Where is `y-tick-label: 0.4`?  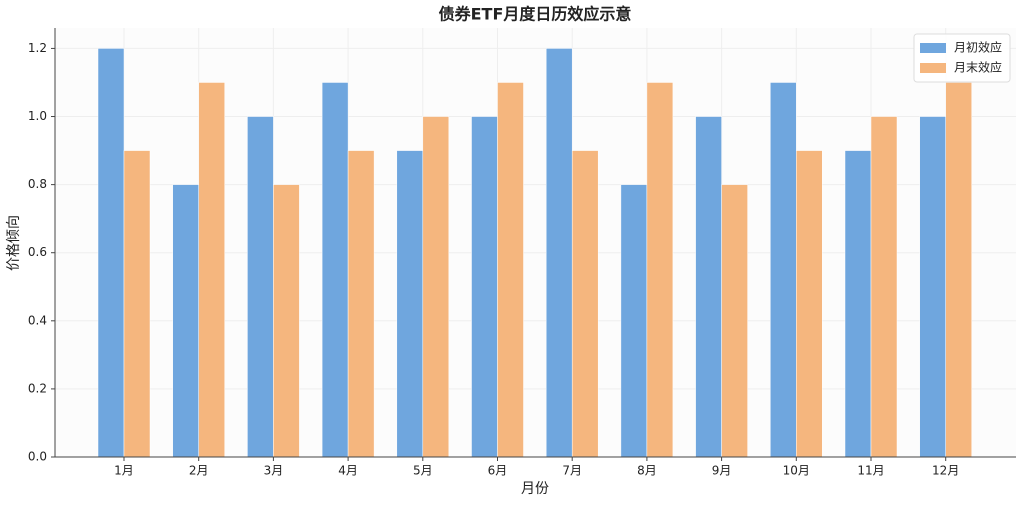
y-tick-label: 0.4 is located at coordinates (37, 320).